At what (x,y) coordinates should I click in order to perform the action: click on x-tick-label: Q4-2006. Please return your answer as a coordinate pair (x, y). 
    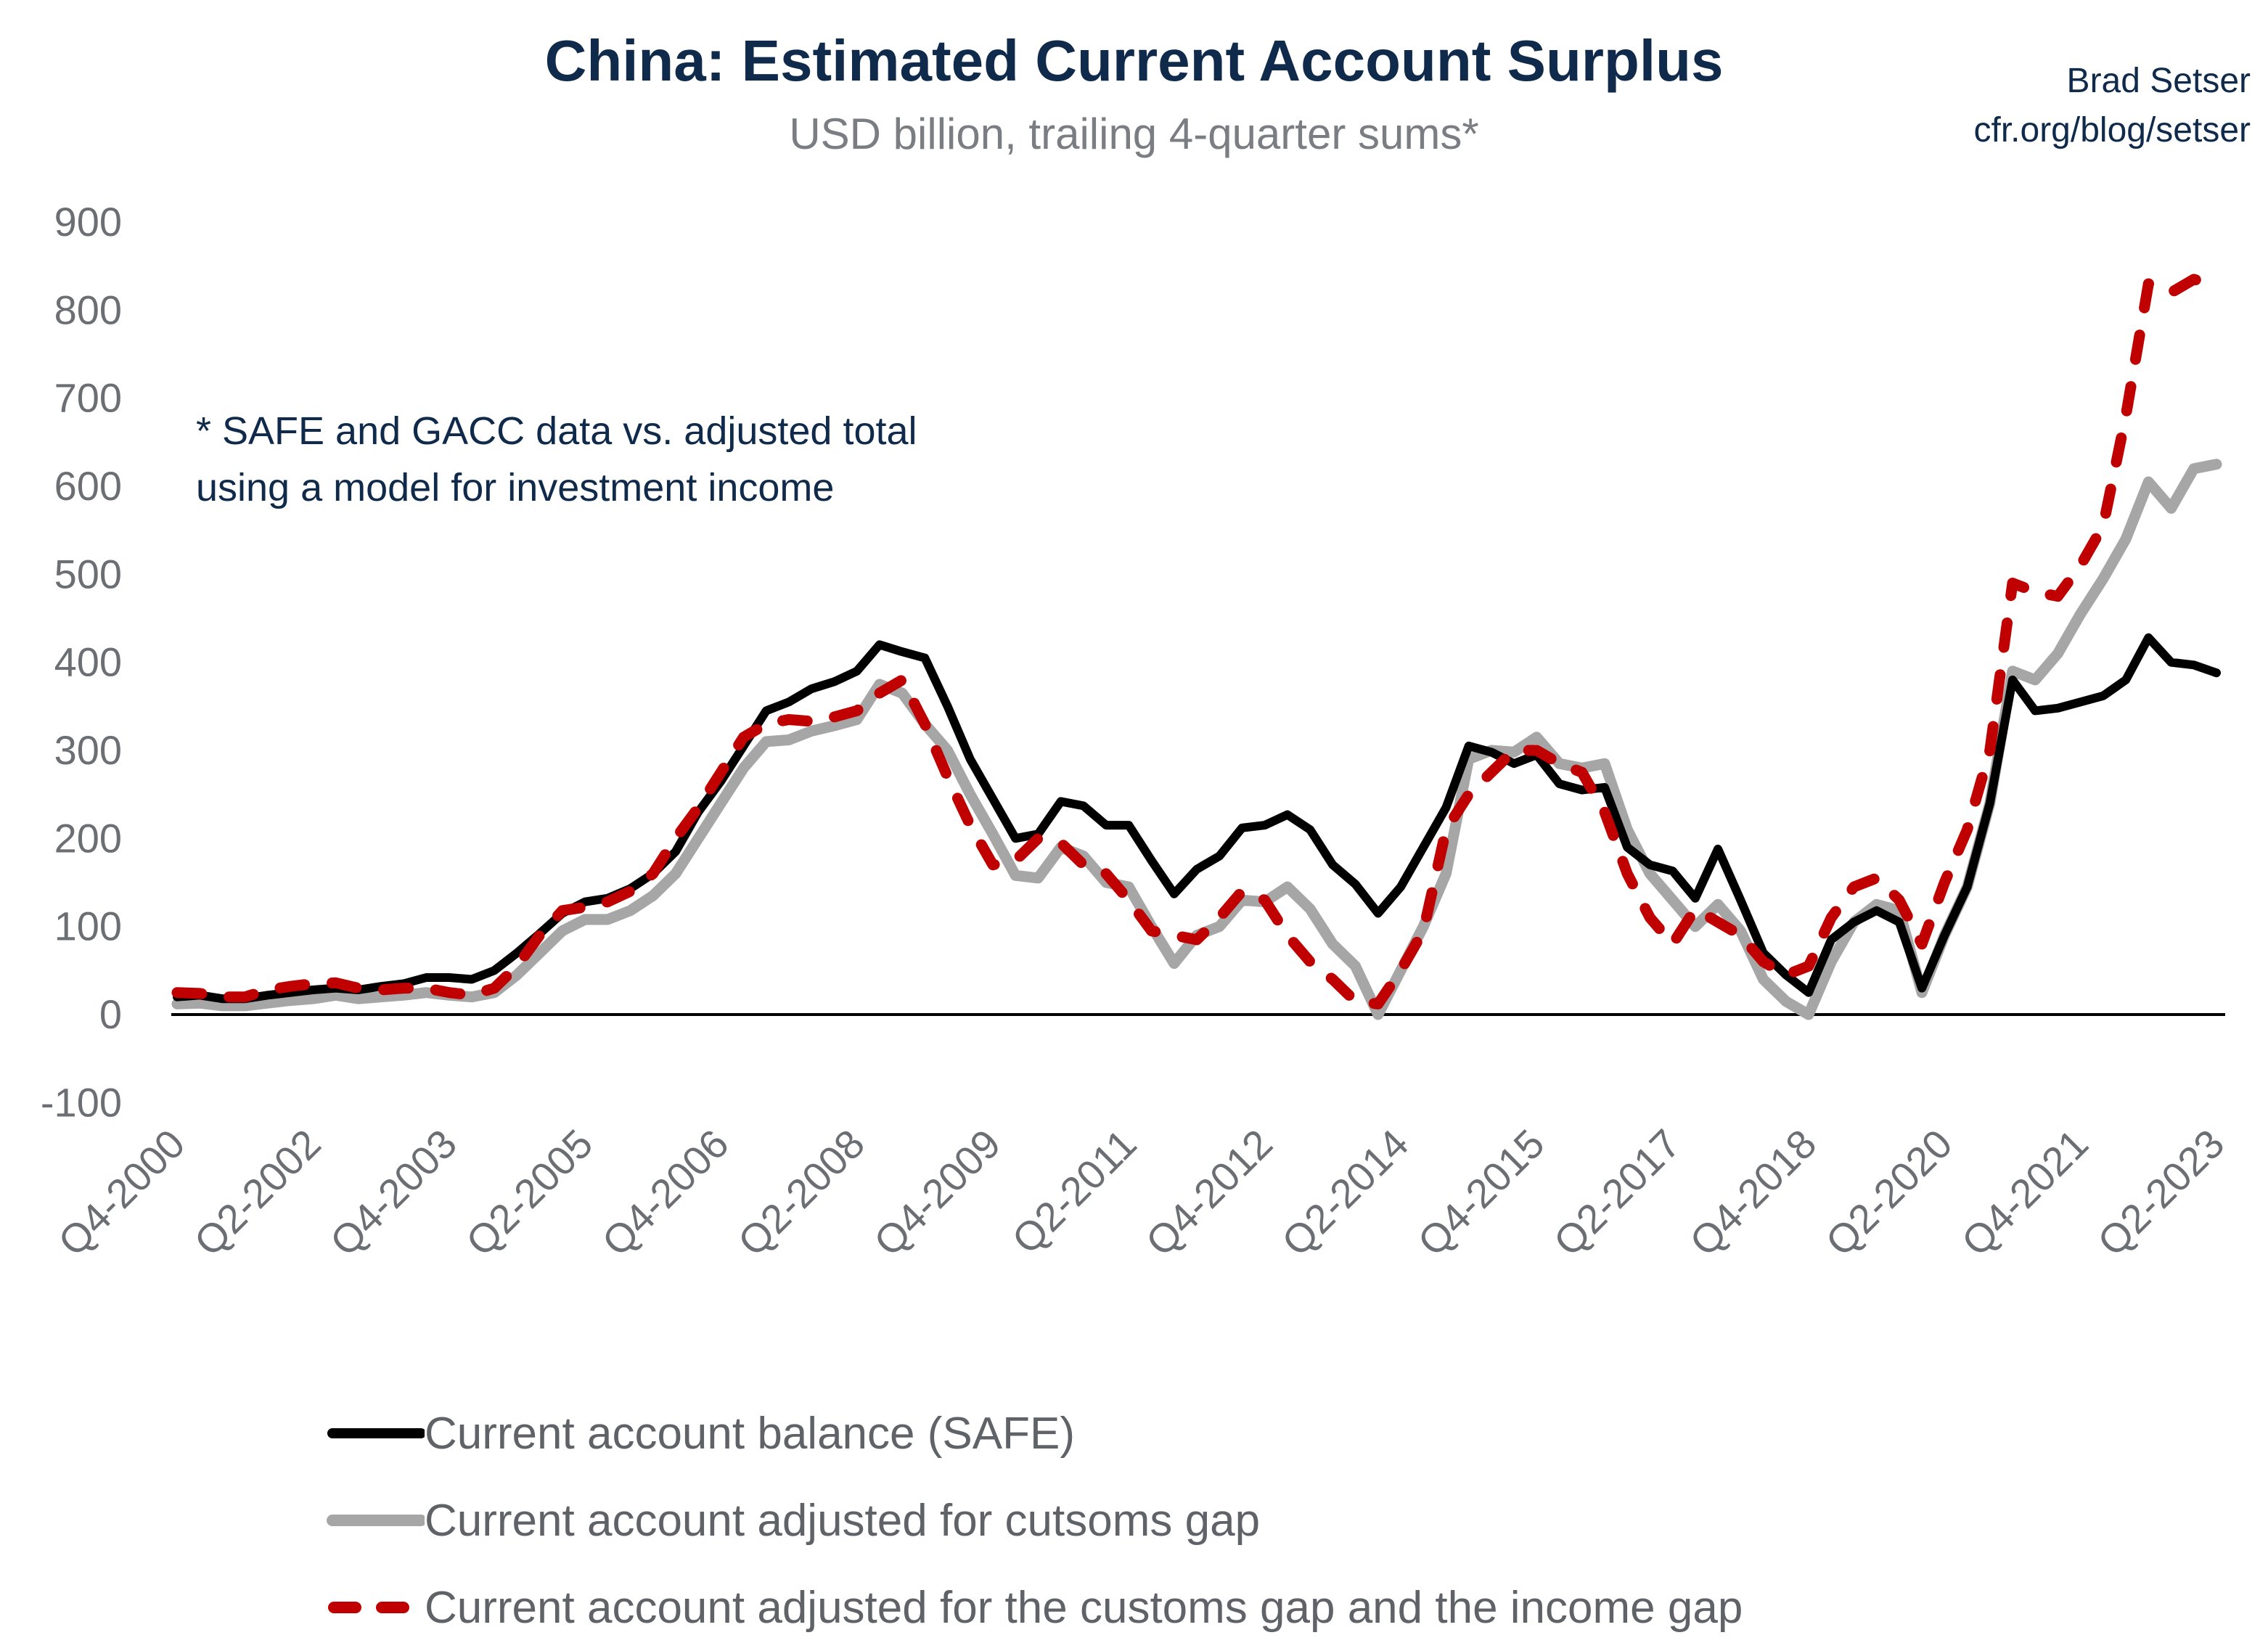
    Looking at the image, I should click on (665, 1193).